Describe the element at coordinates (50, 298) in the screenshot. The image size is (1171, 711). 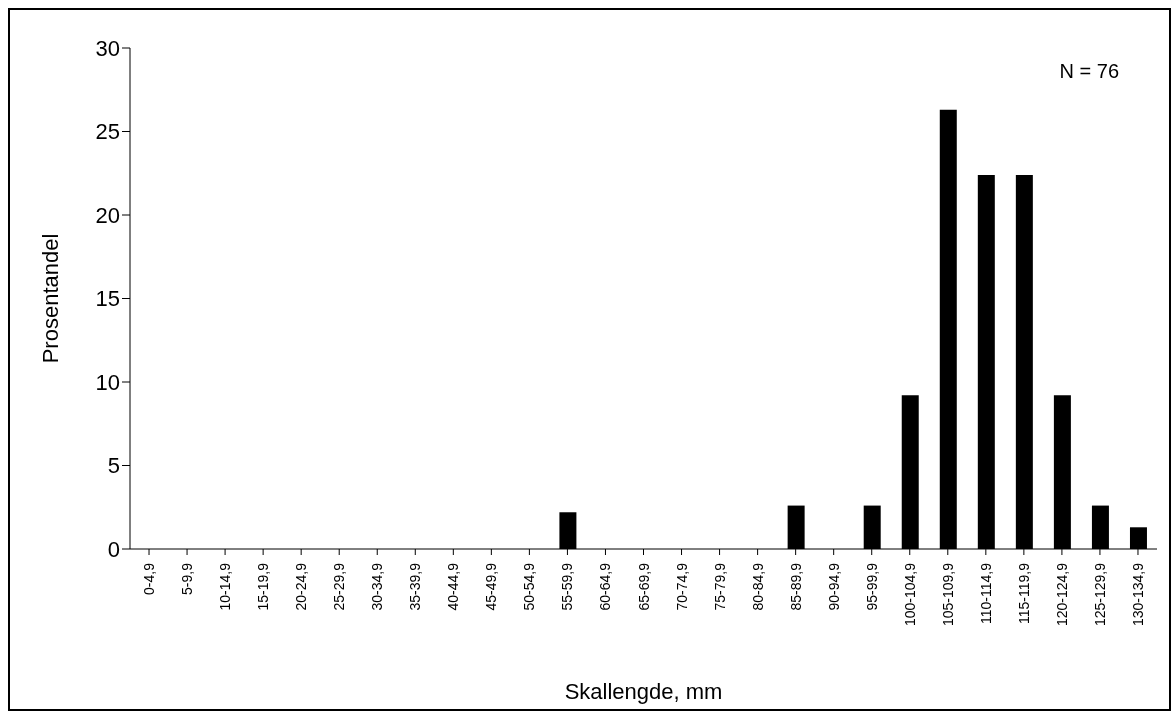
I see `y-axis-title: Prosentandel` at that location.